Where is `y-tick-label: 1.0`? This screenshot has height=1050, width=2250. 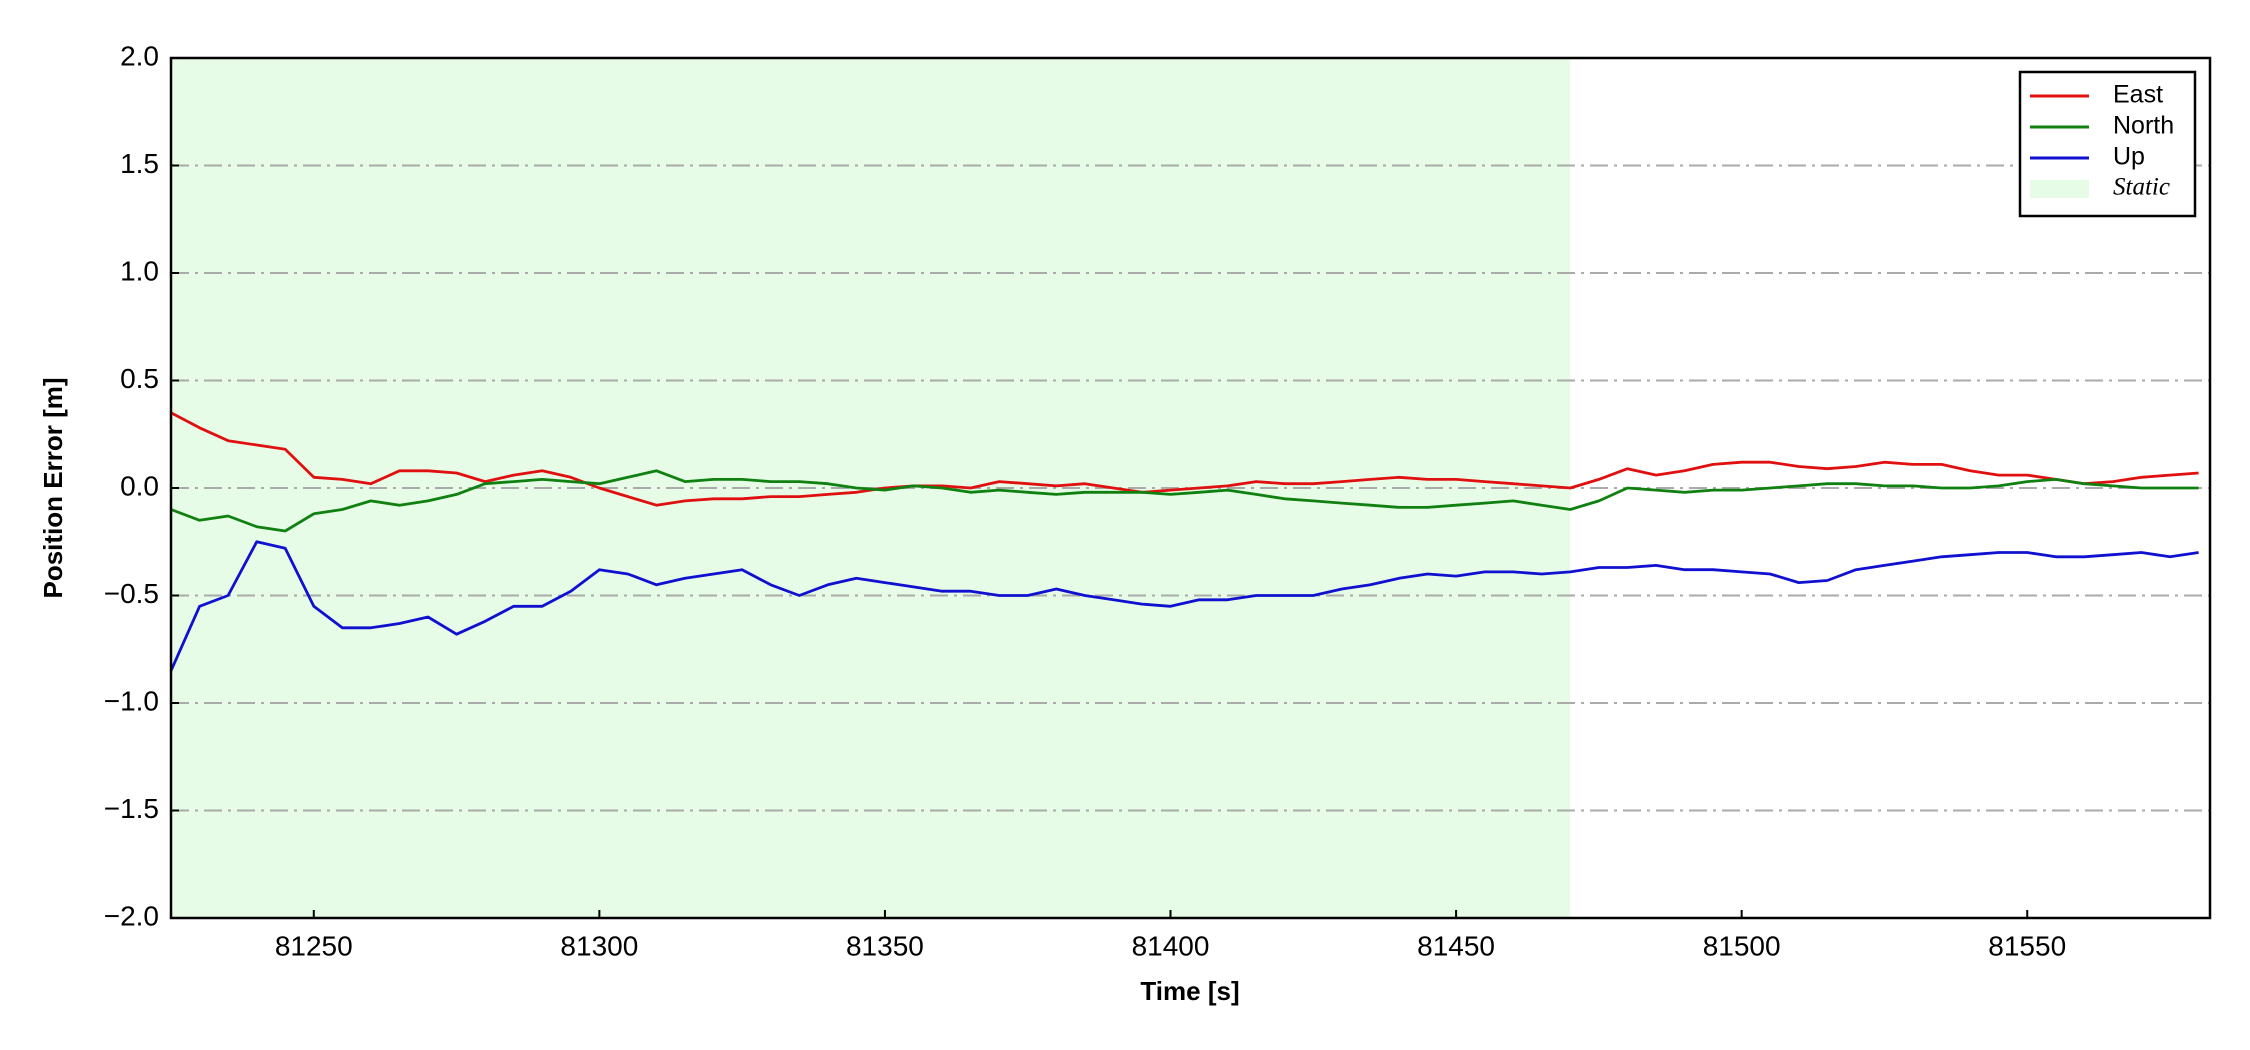 y-tick-label: 1.0 is located at coordinates (139, 270).